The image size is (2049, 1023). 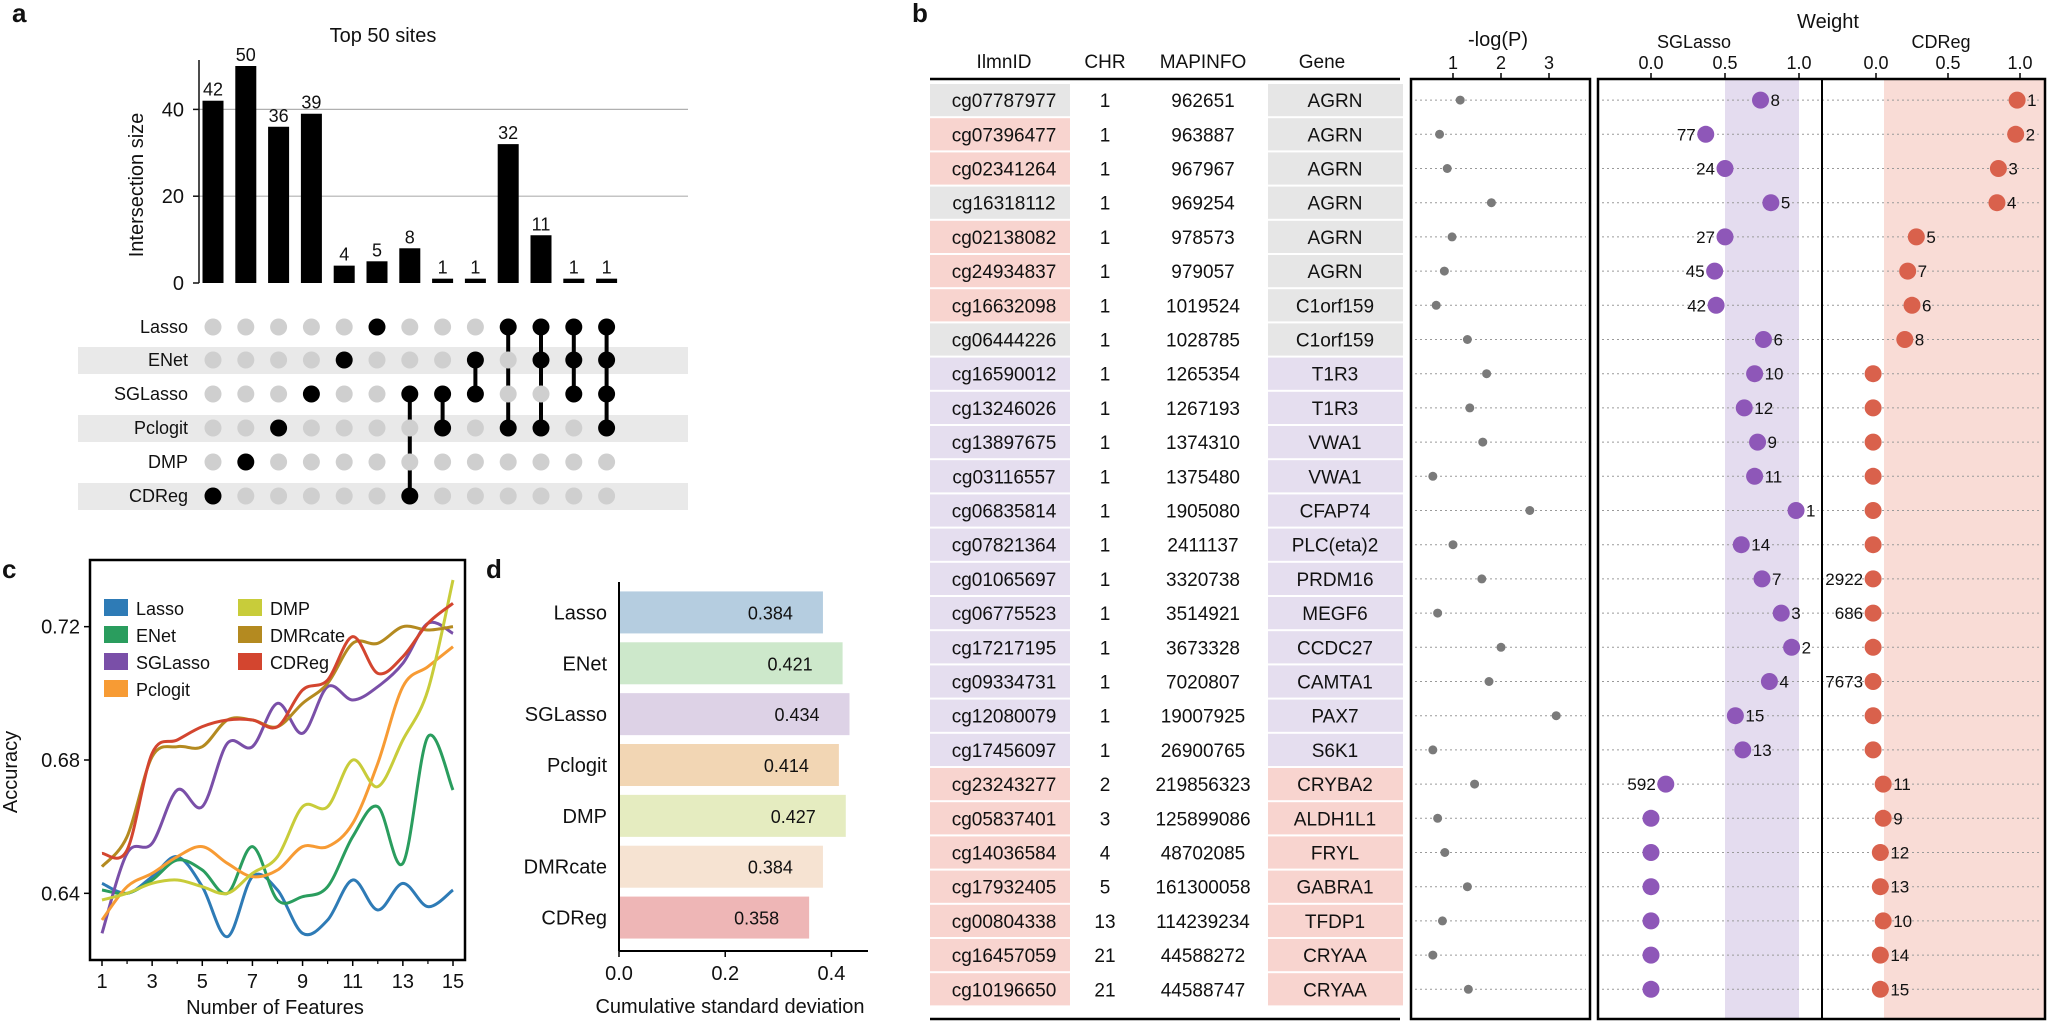 What do you see at coordinates (585, 817) in the screenshot?
I see `sd-category-label: DMP` at bounding box center [585, 817].